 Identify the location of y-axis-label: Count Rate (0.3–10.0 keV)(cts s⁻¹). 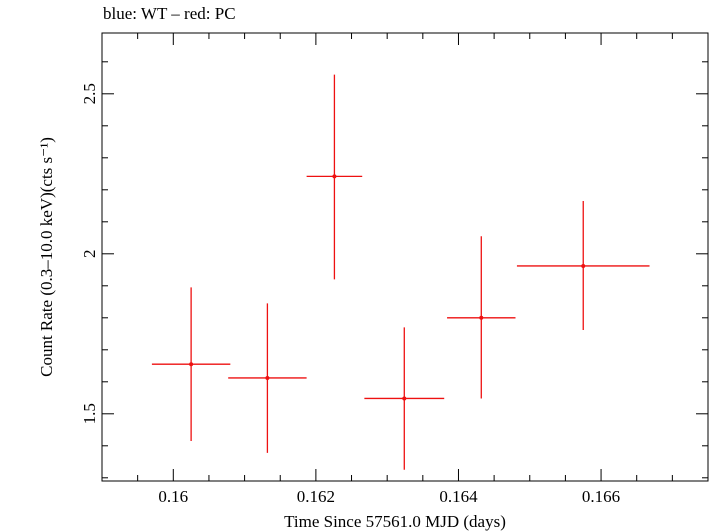
(46, 257).